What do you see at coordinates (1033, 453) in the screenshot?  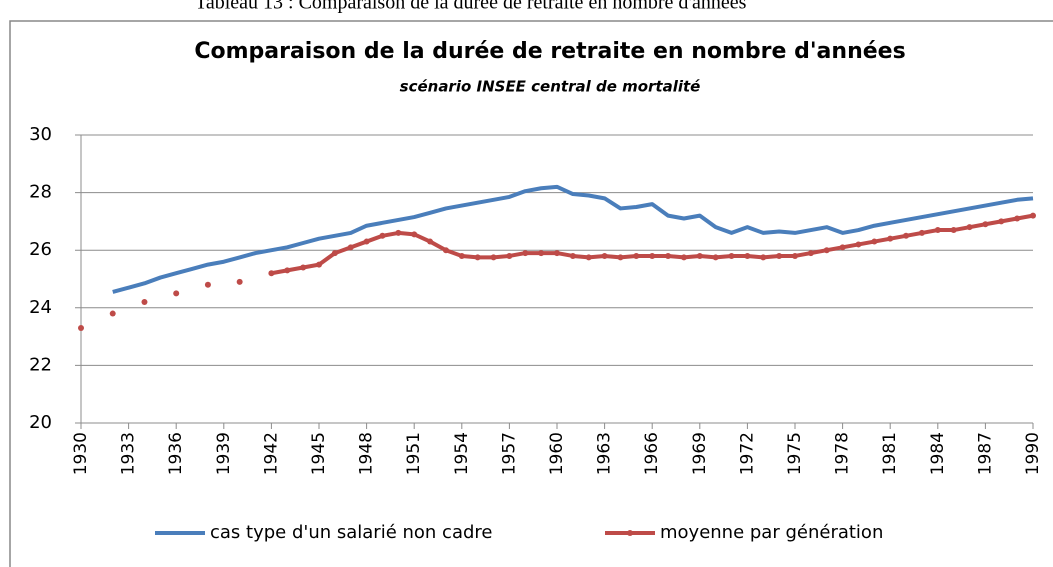 I see `x-tick-label: 1990` at bounding box center [1033, 453].